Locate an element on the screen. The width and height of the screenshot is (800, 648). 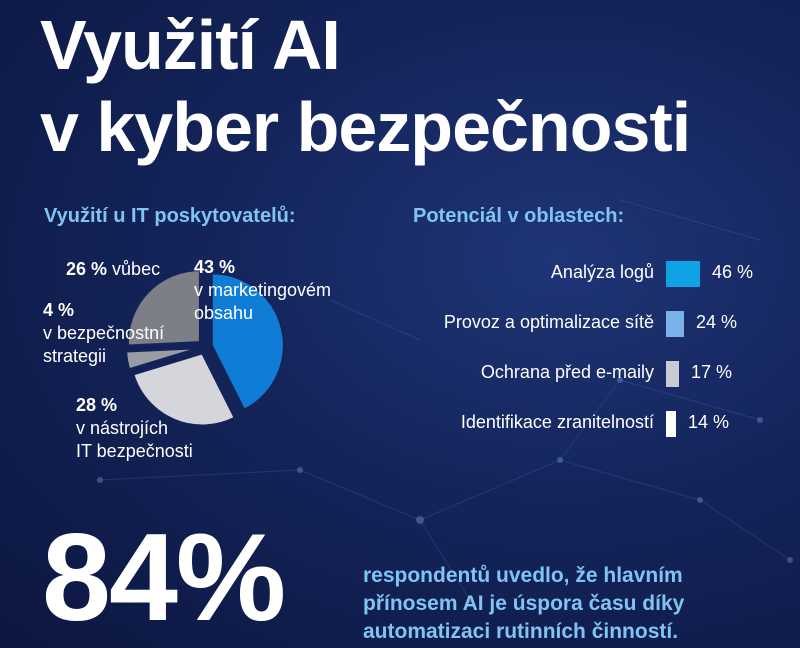
bar-value-label: 46 % is located at coordinates (733, 272).